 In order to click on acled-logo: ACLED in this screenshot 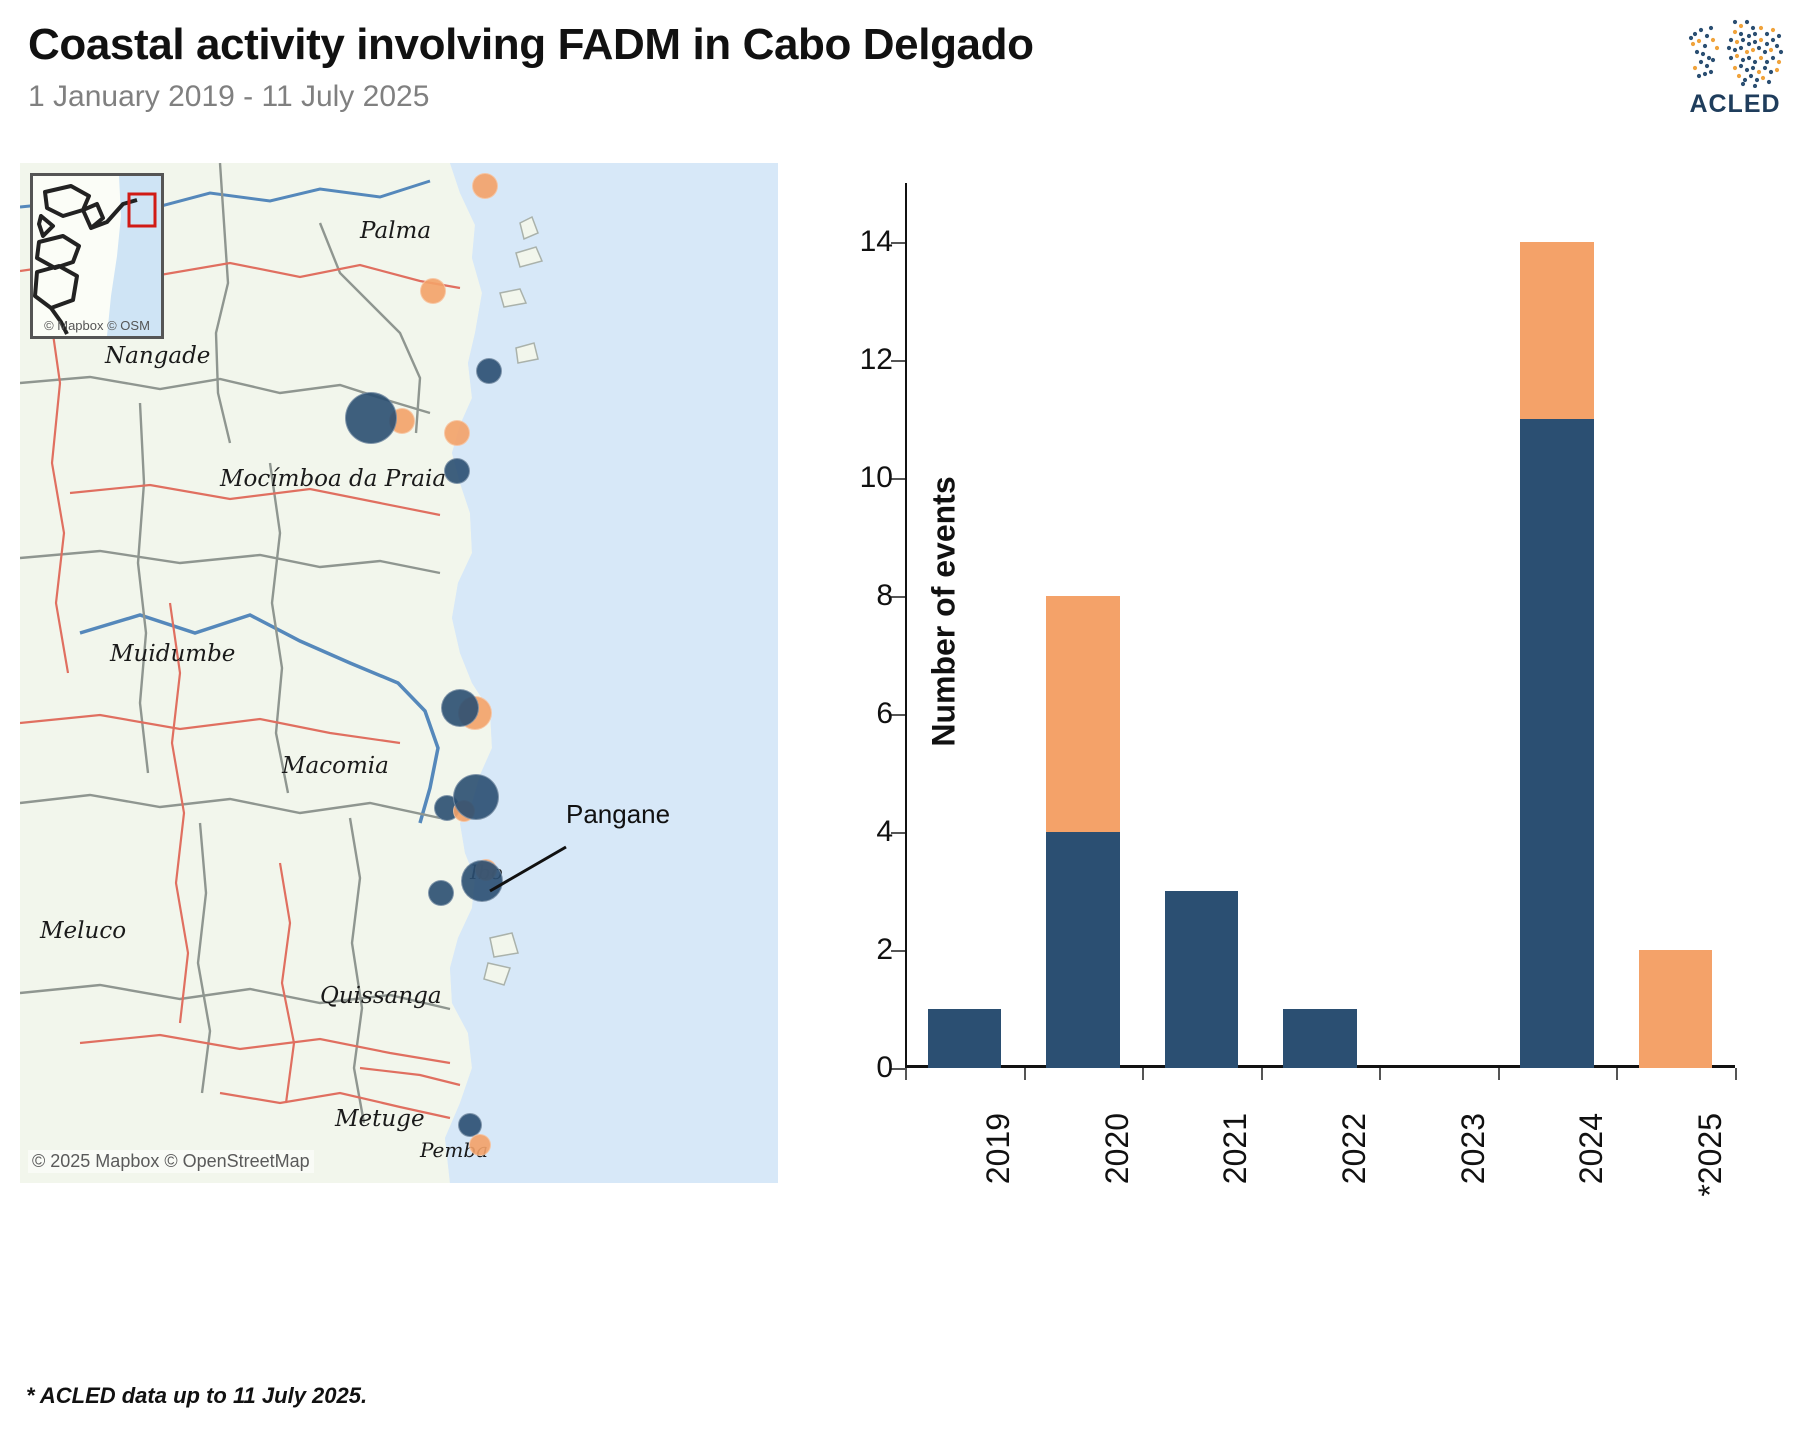, I will do `click(1735, 69)`.